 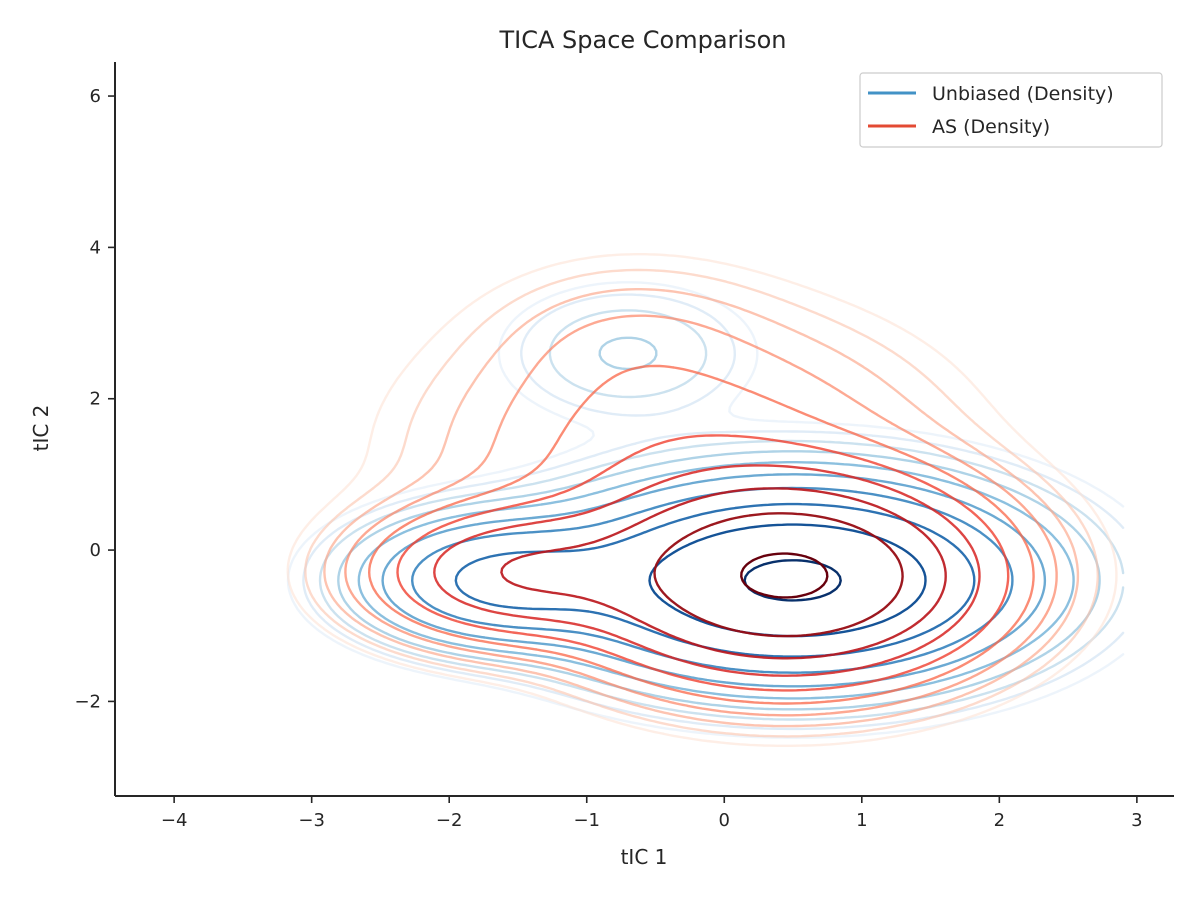 I want to click on x-tick-label: 3, so click(x=1136, y=820).